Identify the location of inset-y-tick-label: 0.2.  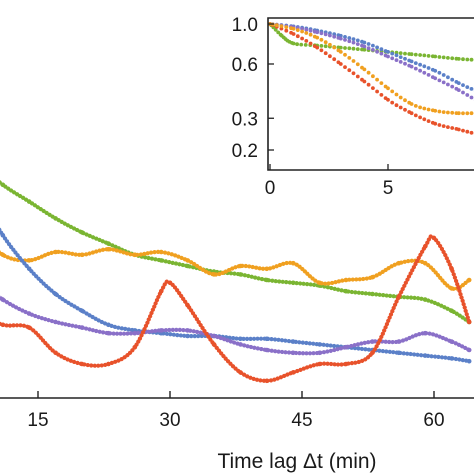
(245, 151).